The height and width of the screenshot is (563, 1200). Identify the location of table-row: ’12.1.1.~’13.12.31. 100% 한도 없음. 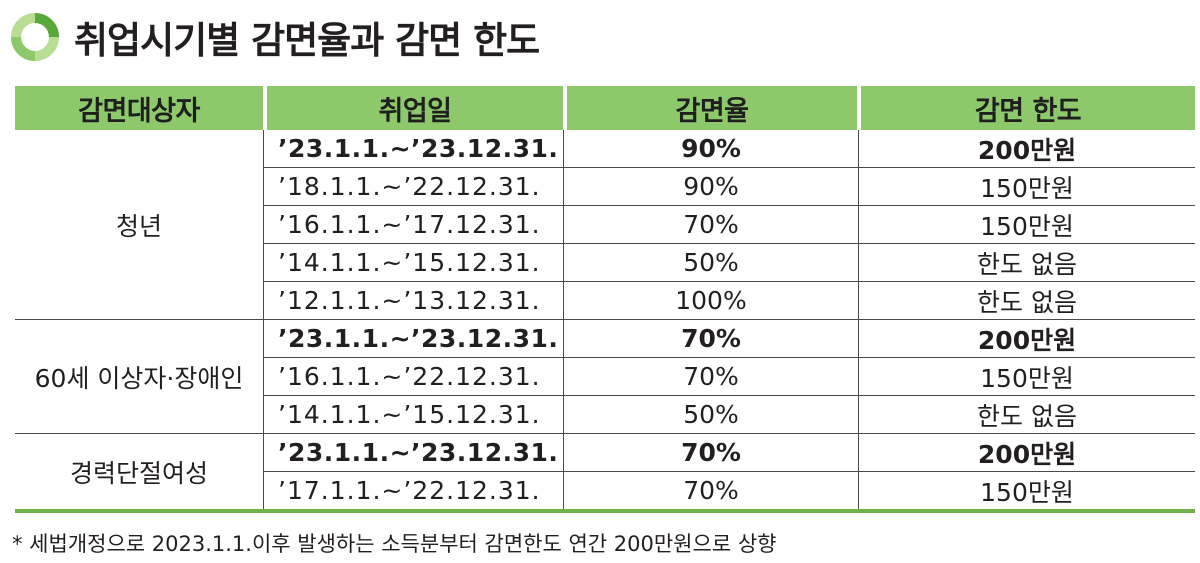
(729, 300).